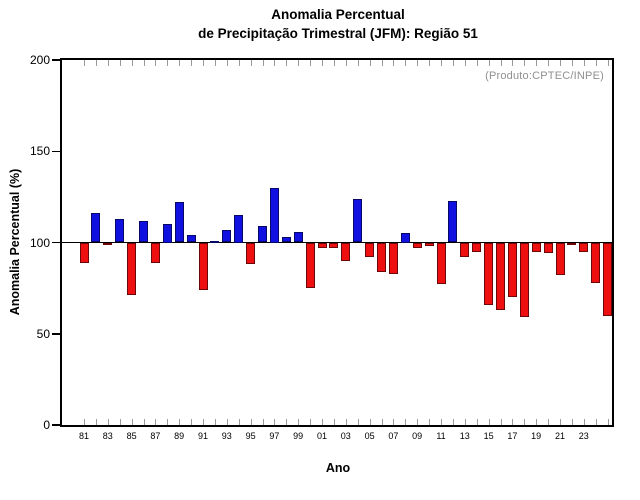 This screenshot has width=640, height=500. What do you see at coordinates (358, 220) in the screenshot?
I see `bar-2004` at bounding box center [358, 220].